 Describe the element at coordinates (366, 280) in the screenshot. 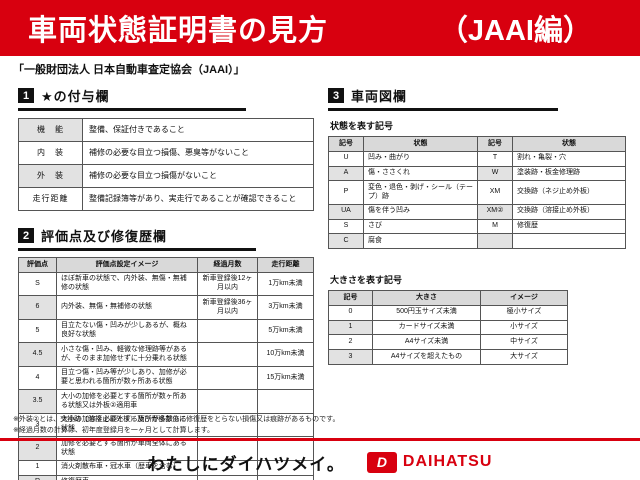

I see `size-symbols-label: 大きさを表す記号` at that location.